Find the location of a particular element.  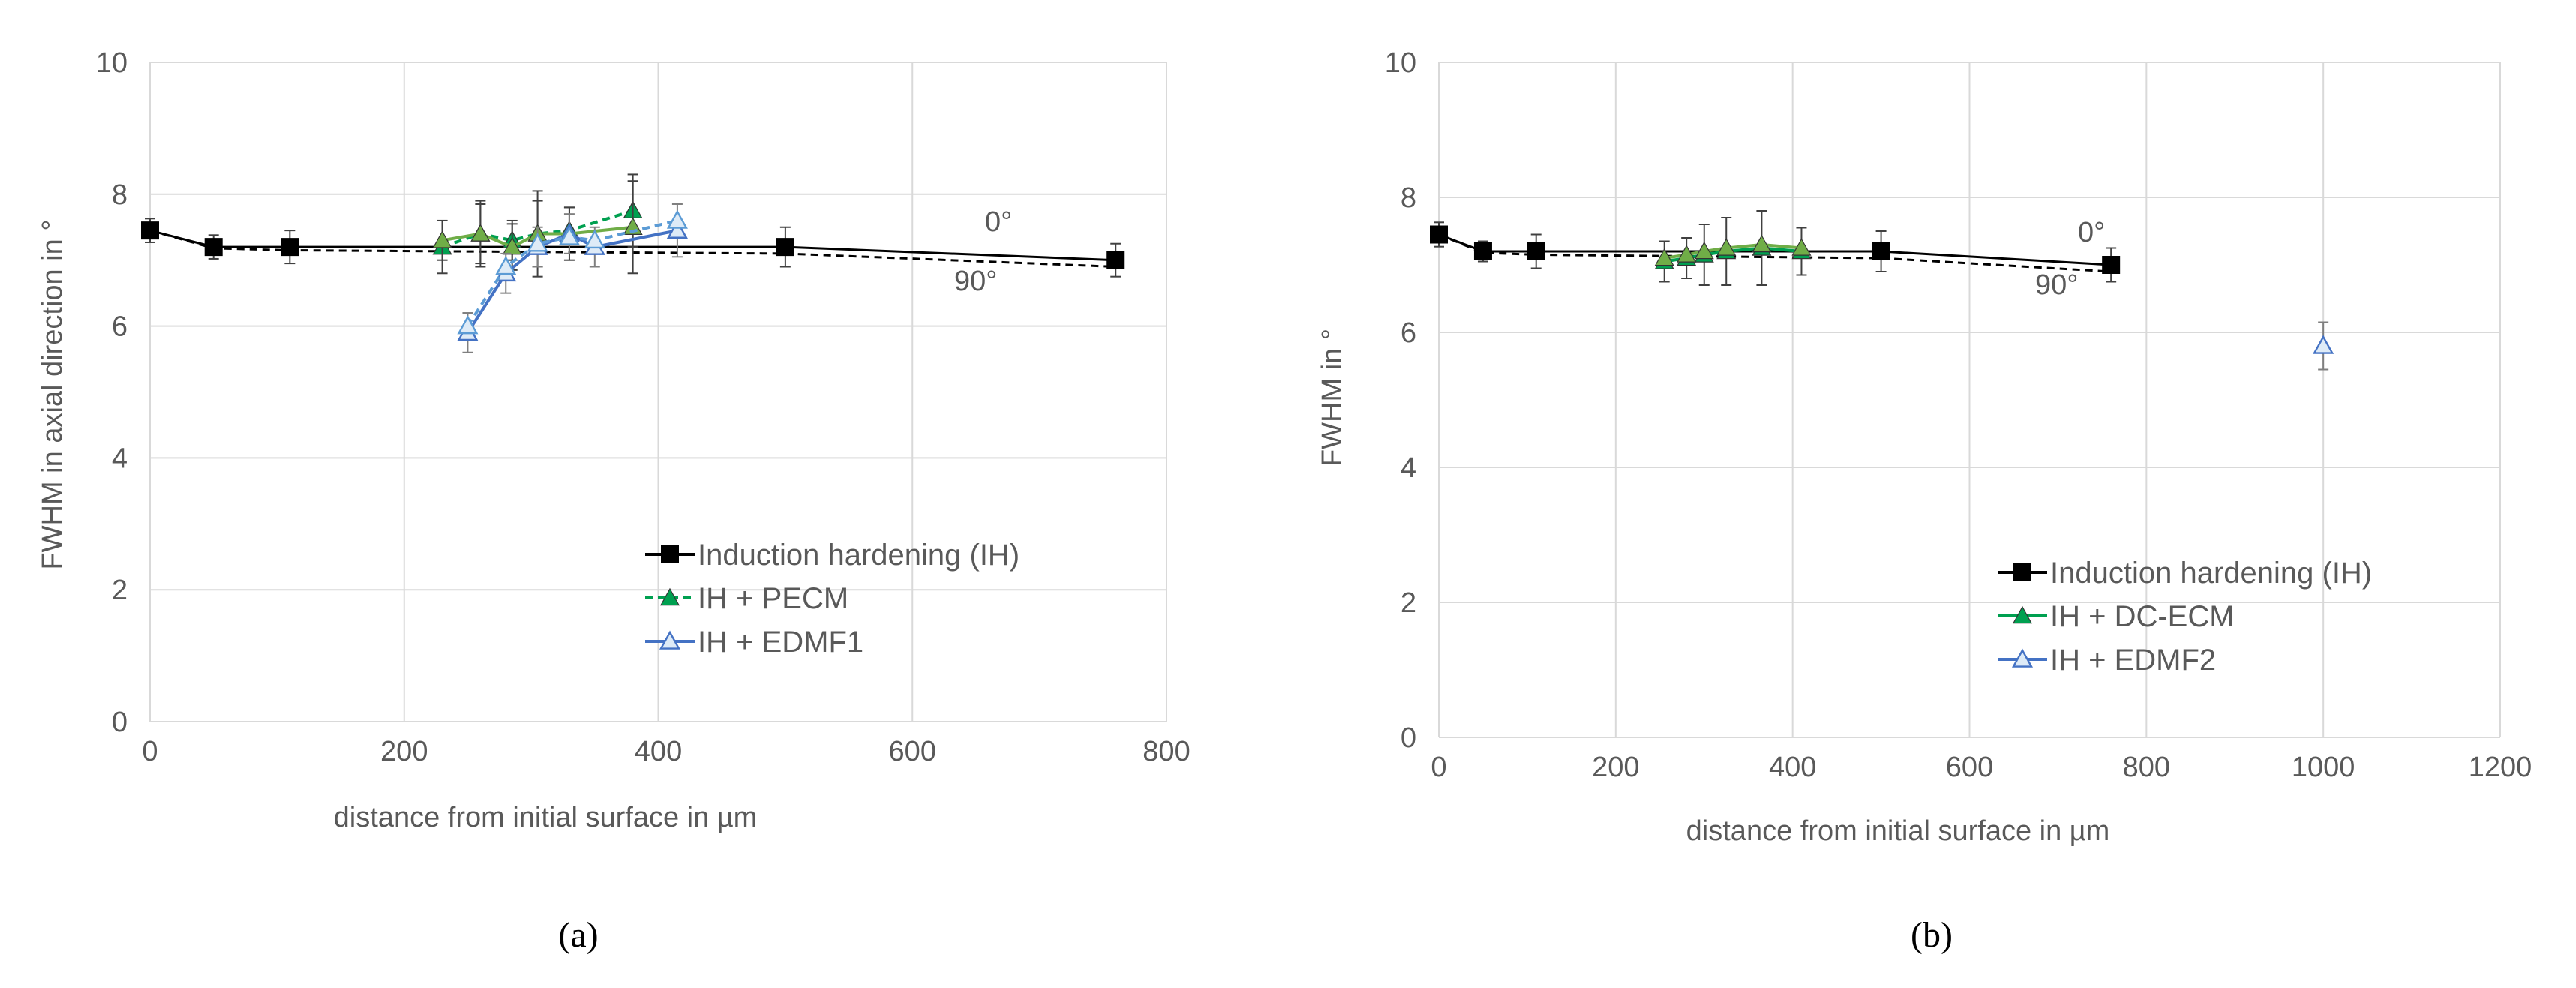

chart-b-x-tick-label: 0 is located at coordinates (1438, 767).